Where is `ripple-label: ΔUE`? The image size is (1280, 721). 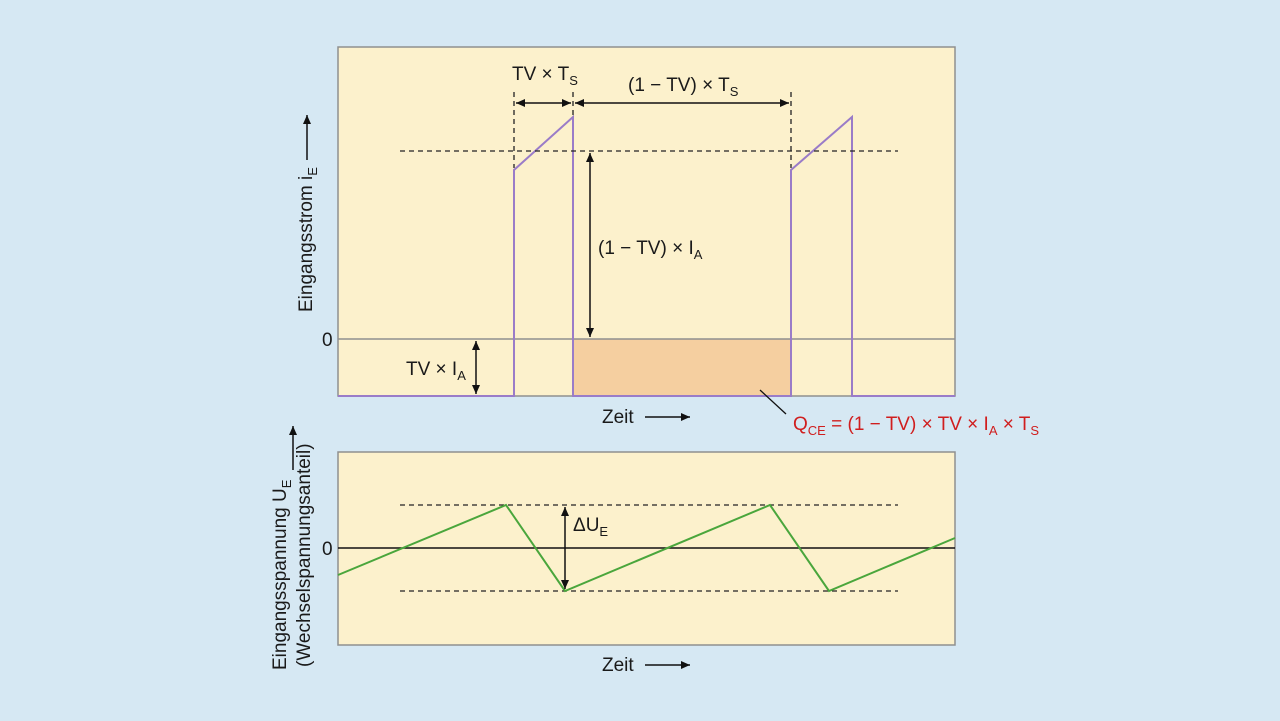
ripple-label: ΔUE is located at coordinates (590, 527).